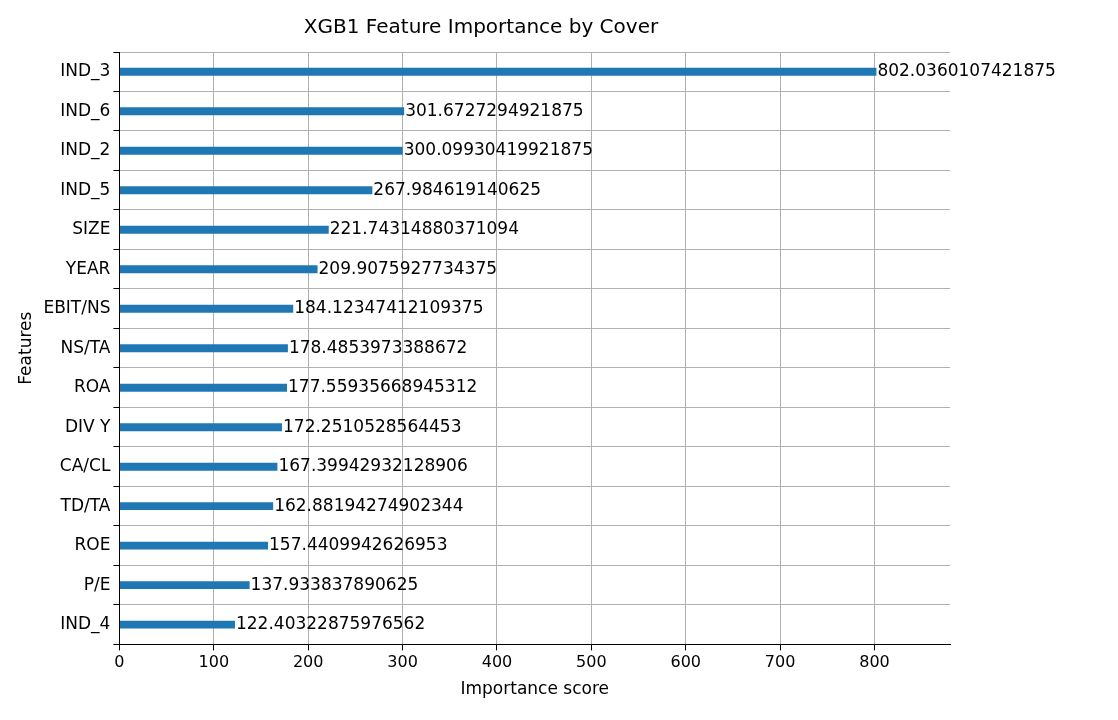 The height and width of the screenshot is (720, 1118). Describe the element at coordinates (685, 662) in the screenshot. I see `x-tick-label: 600` at that location.